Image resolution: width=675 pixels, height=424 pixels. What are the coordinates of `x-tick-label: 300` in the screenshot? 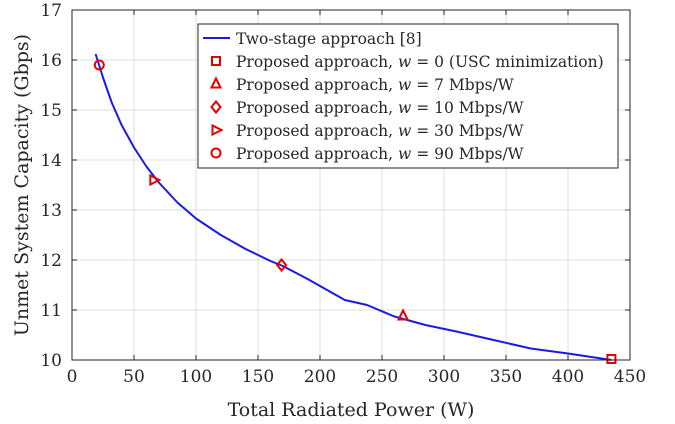 It's located at (444, 377).